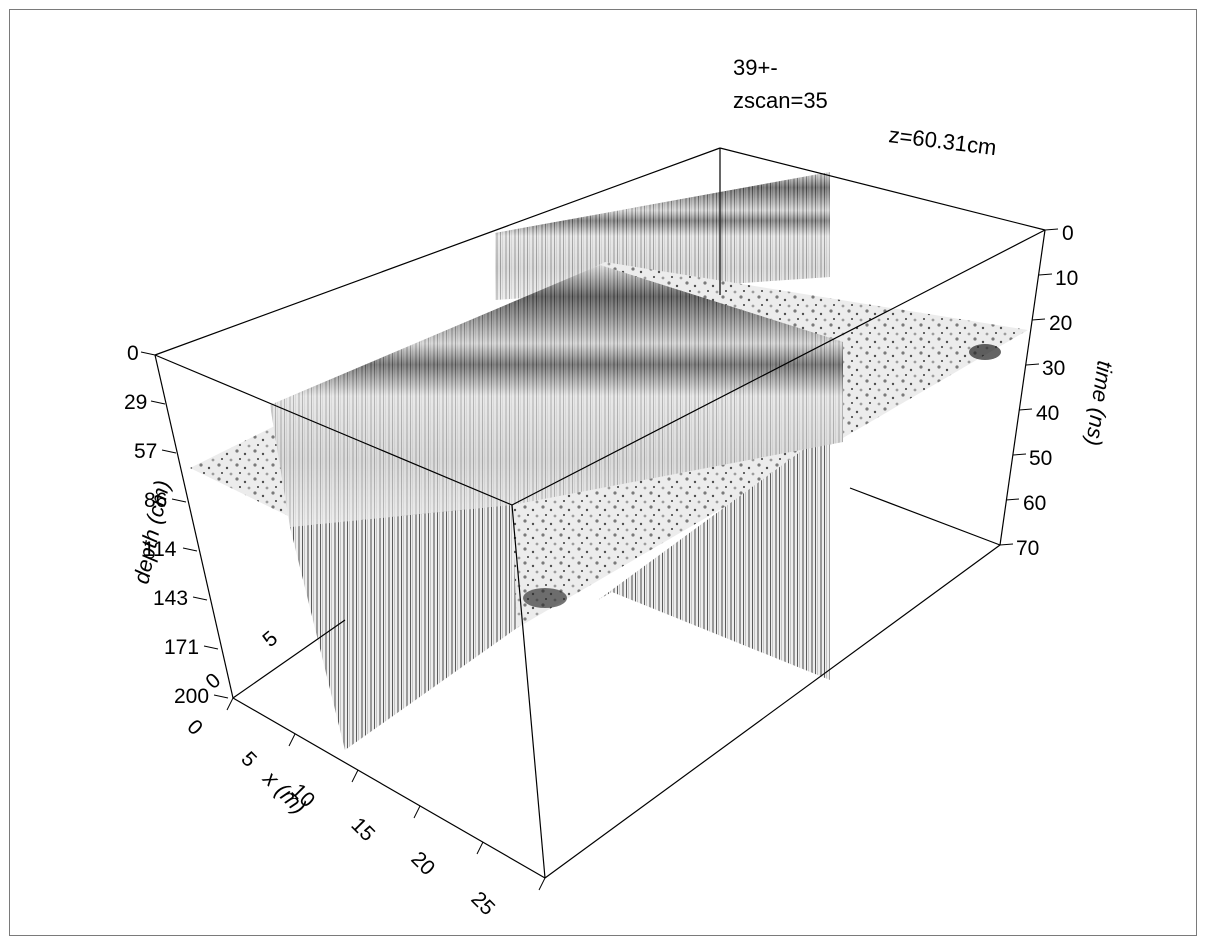 The height and width of the screenshot is (945, 1206). What do you see at coordinates (248, 759) in the screenshot?
I see `x-tick-label: 5` at bounding box center [248, 759].